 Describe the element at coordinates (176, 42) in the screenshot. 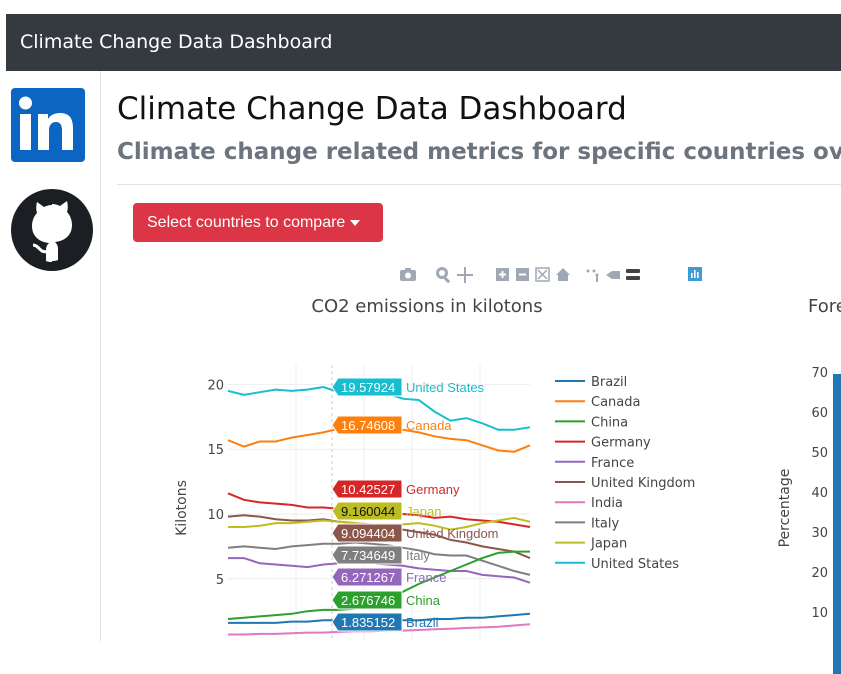

I see `navbar-brand: Climate Change Data Dashboard` at that location.